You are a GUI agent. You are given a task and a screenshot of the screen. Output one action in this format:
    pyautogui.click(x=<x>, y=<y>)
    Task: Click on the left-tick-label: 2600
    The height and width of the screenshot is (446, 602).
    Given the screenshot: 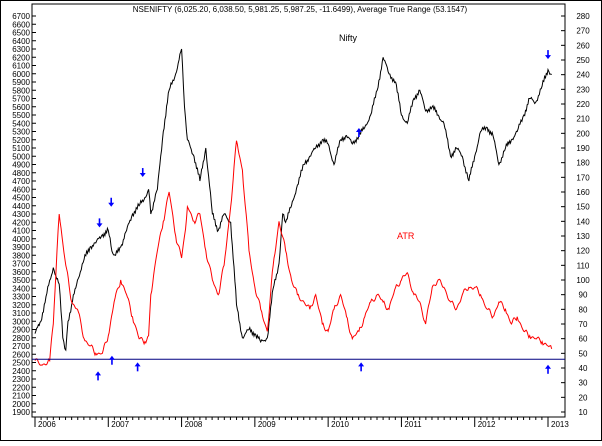 What is the action you would take?
    pyautogui.click(x=21, y=354)
    